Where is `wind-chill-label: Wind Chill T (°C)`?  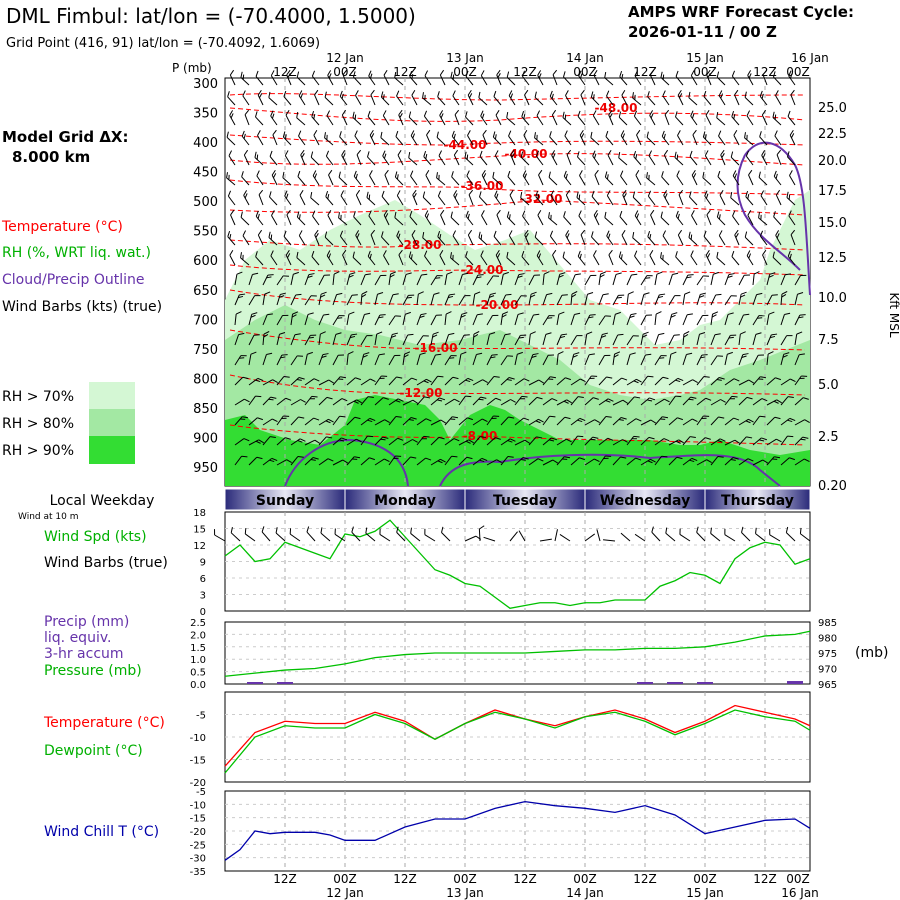
wind-chill-label: Wind Chill T (°C) is located at coordinates (101, 832).